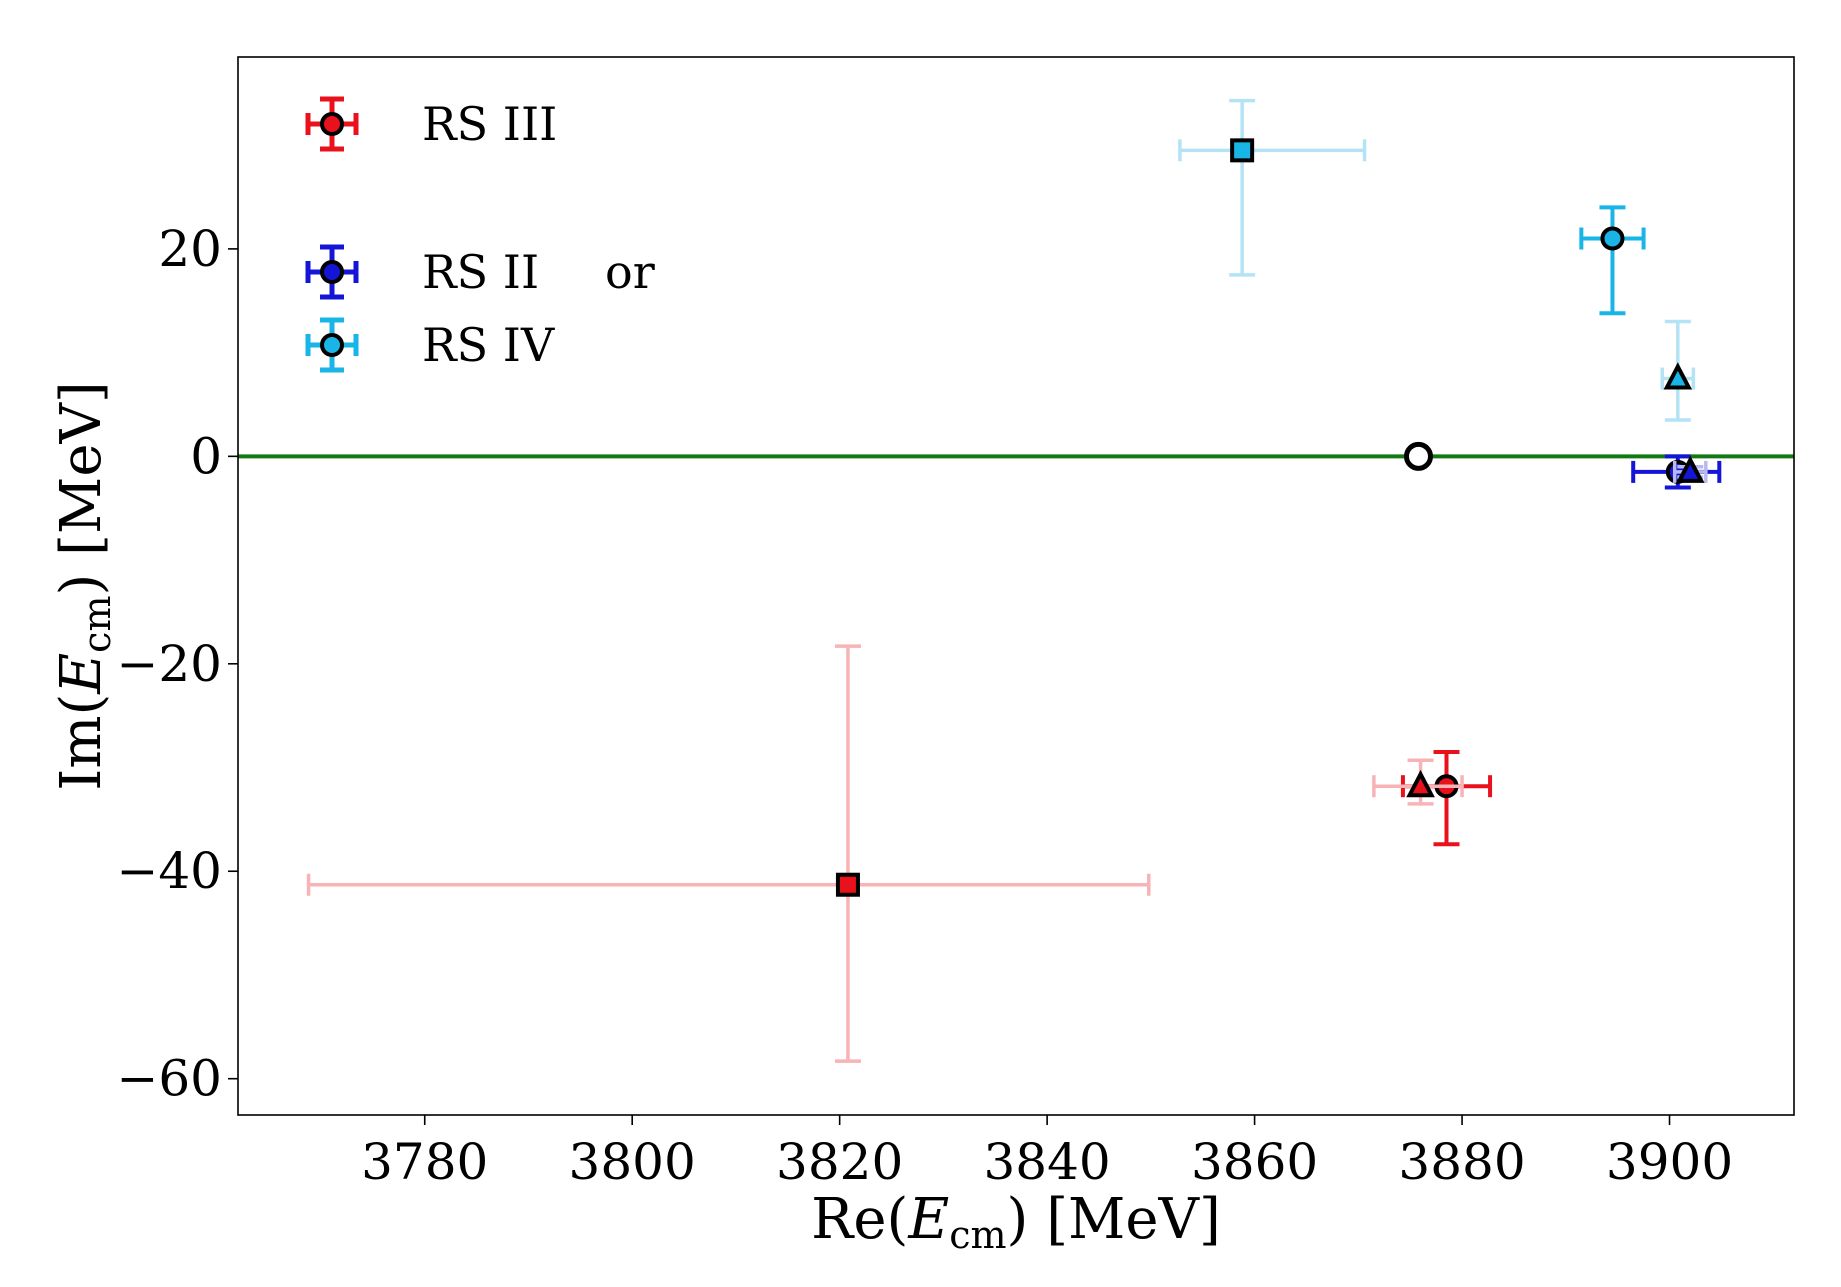 The width and height of the screenshot is (1841, 1287). I want to click on x-tick-label: 3800, so click(632, 1162).